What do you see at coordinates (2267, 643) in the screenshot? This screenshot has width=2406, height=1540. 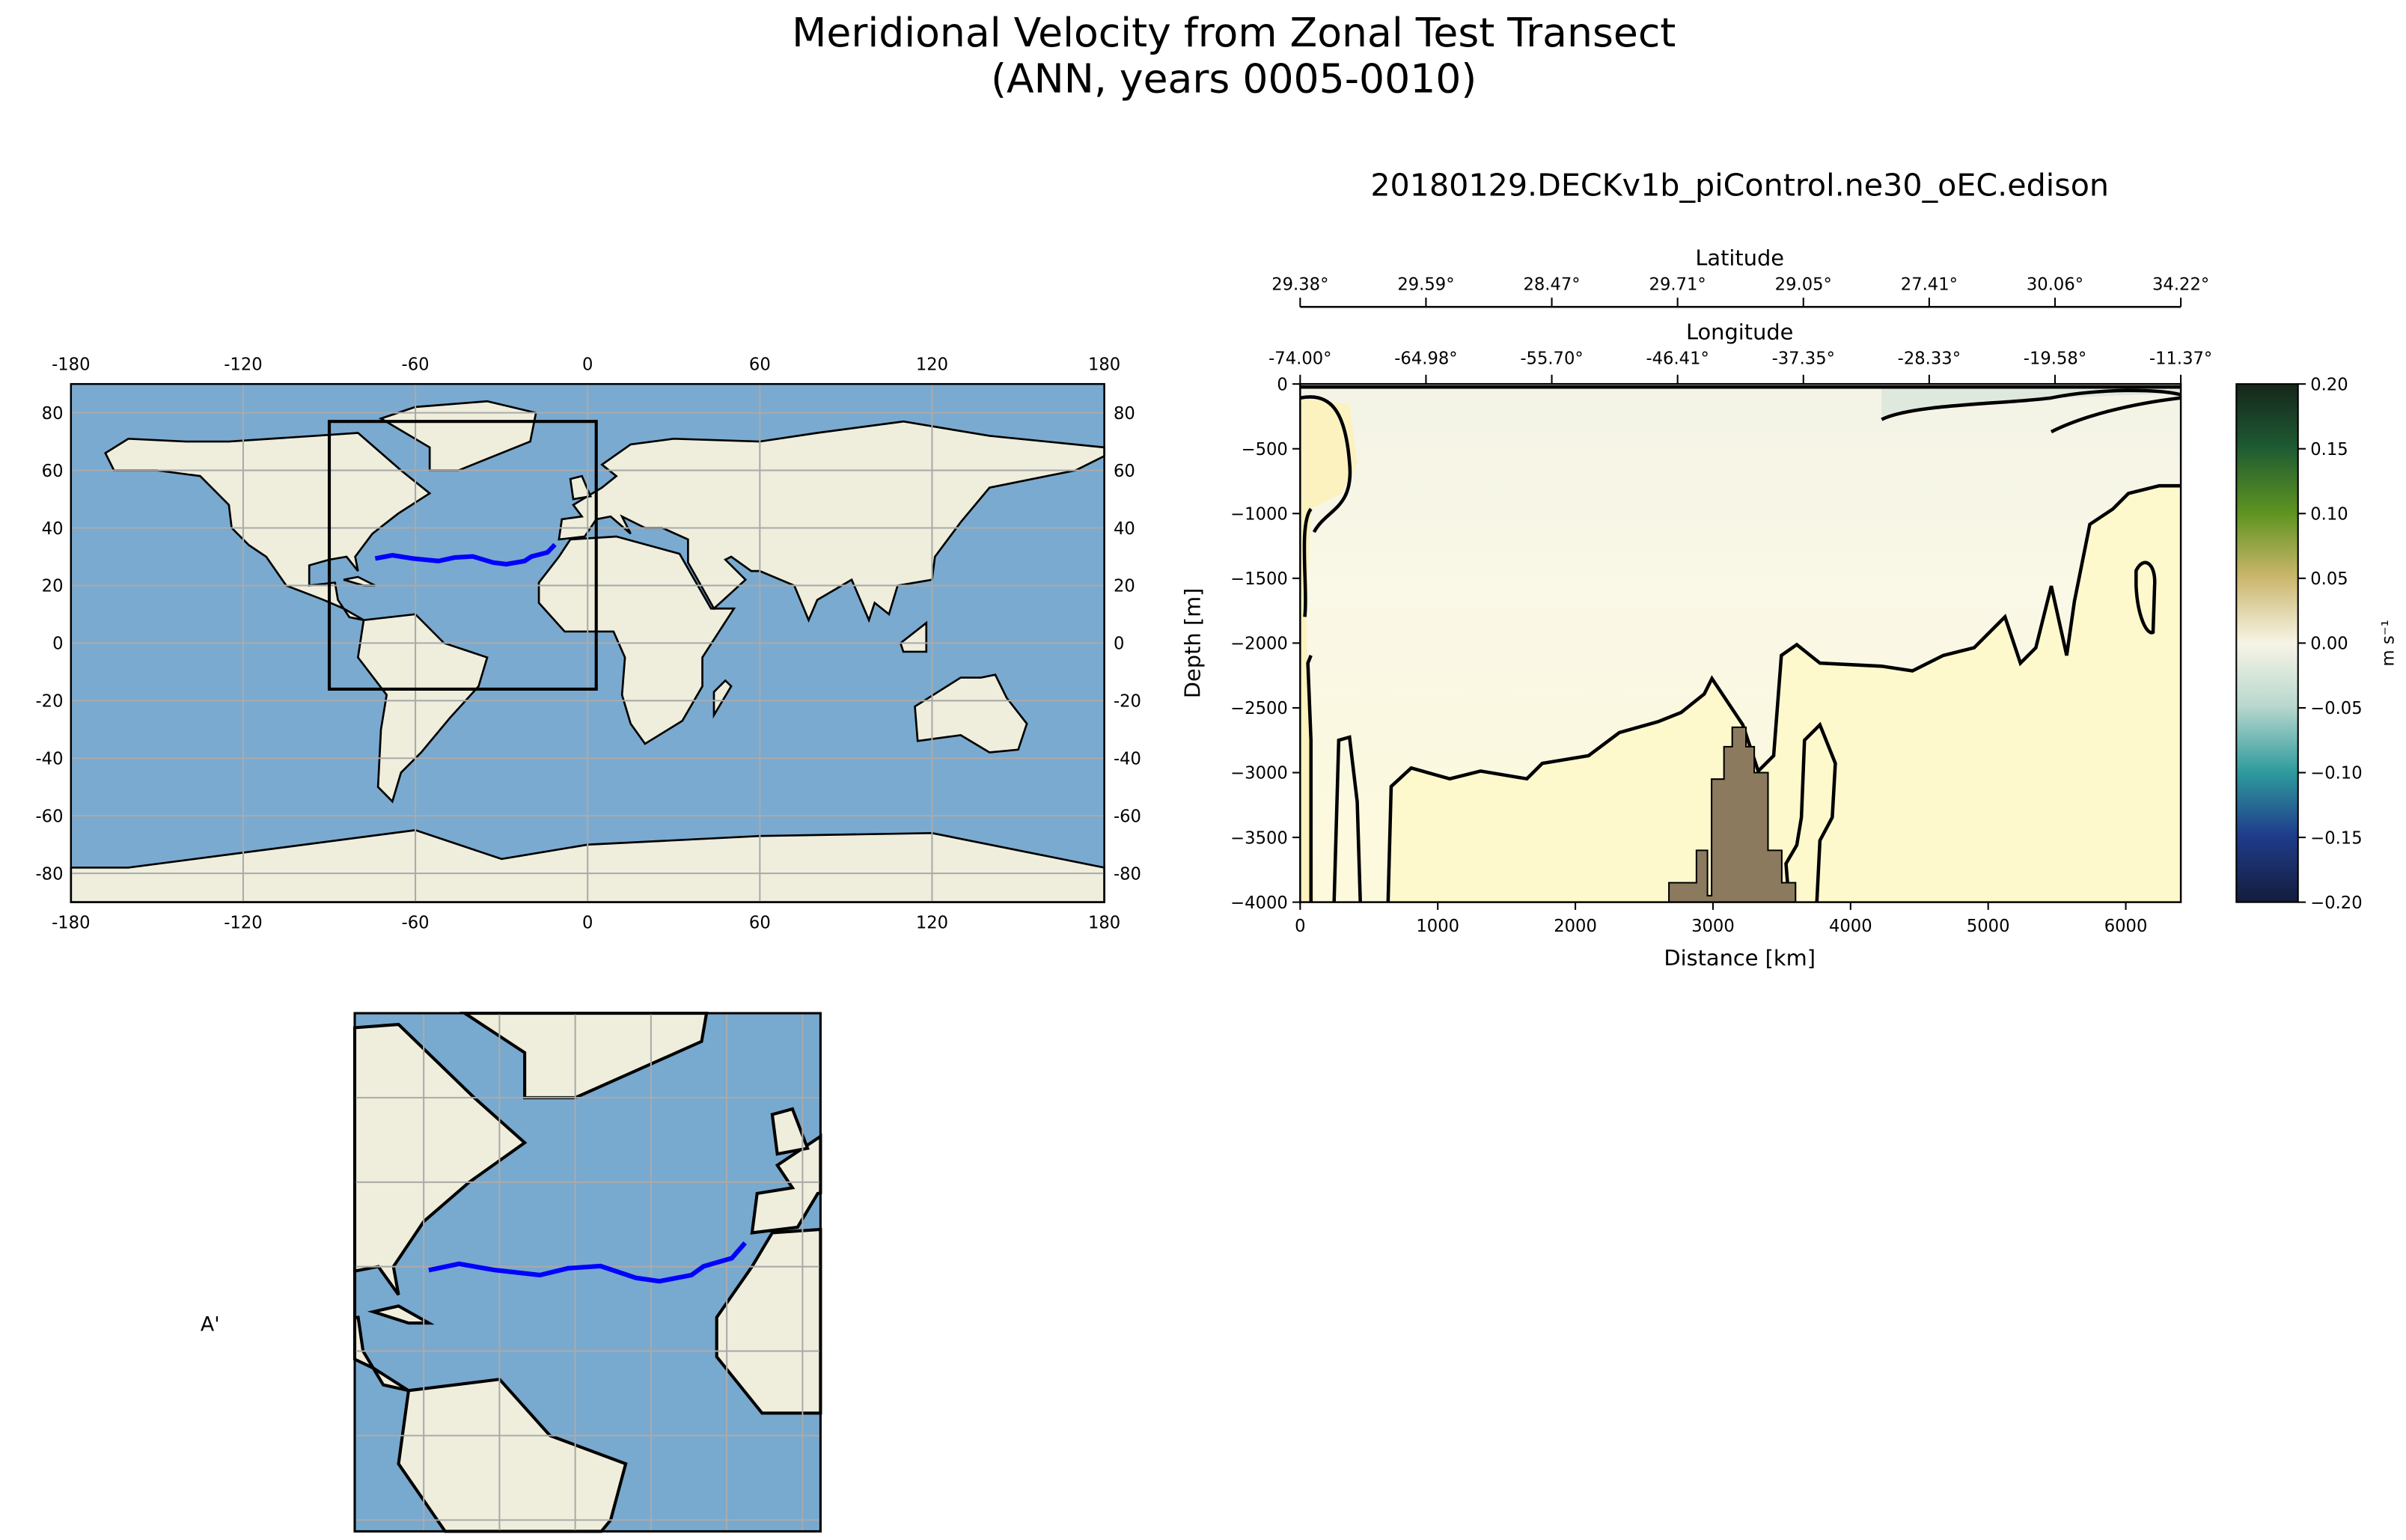 I see `colorbar-gradient` at bounding box center [2267, 643].